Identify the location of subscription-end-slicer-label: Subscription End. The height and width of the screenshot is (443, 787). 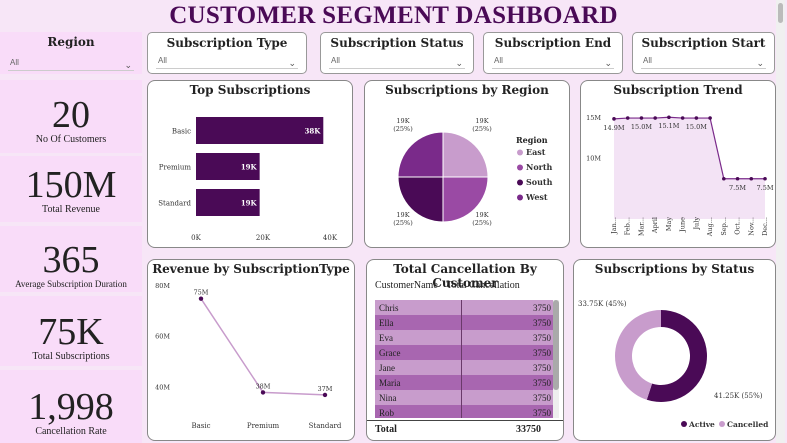
(553, 43).